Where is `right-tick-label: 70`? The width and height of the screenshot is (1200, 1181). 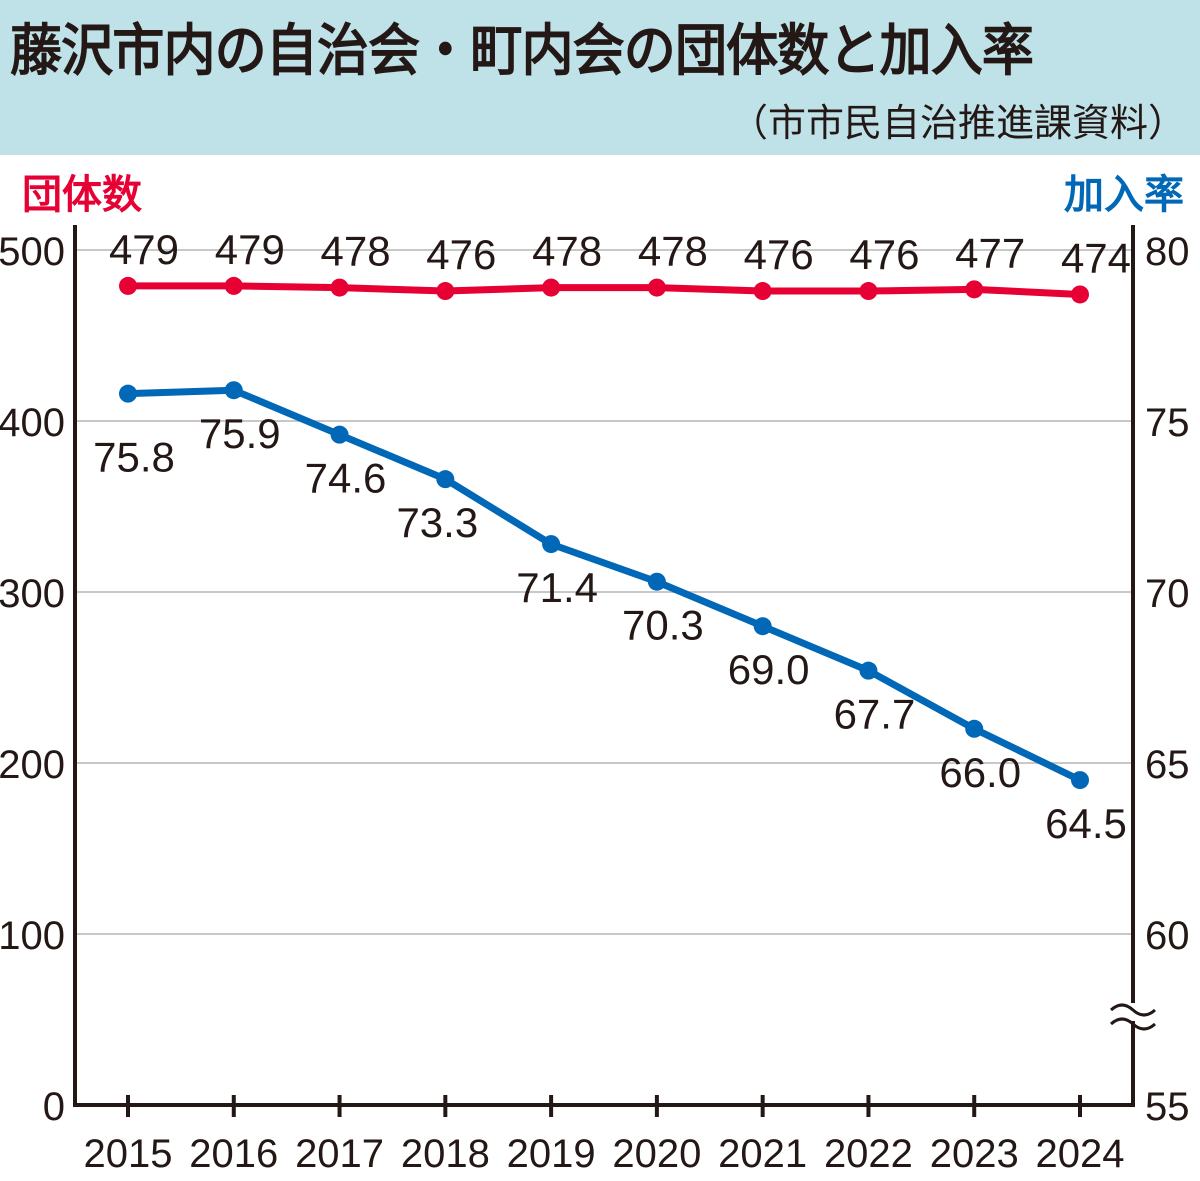 right-tick-label: 70 is located at coordinates (1167, 594).